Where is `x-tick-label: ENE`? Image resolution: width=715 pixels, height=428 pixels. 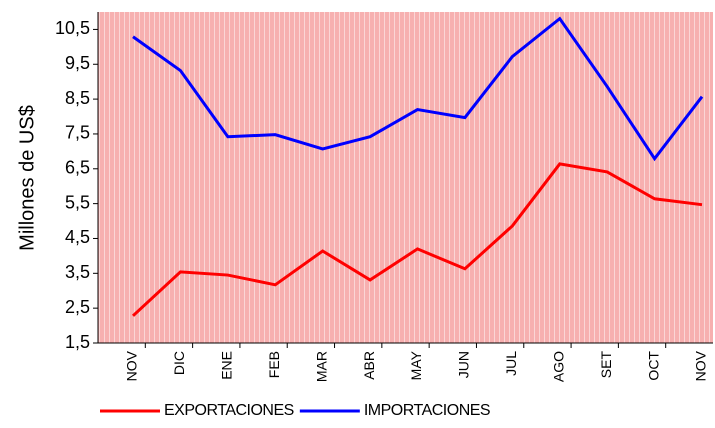 x-tick-label: ENE is located at coordinates (227, 365).